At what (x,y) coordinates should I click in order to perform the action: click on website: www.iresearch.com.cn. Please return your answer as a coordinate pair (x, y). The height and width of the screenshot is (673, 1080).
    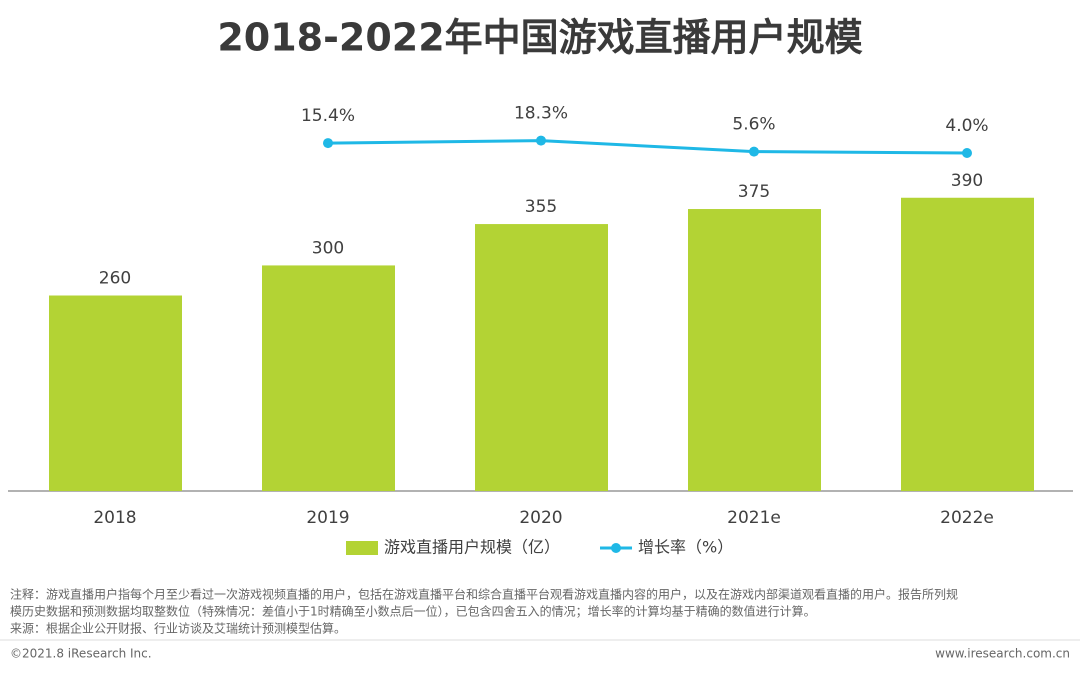
    Looking at the image, I should click on (1002, 654).